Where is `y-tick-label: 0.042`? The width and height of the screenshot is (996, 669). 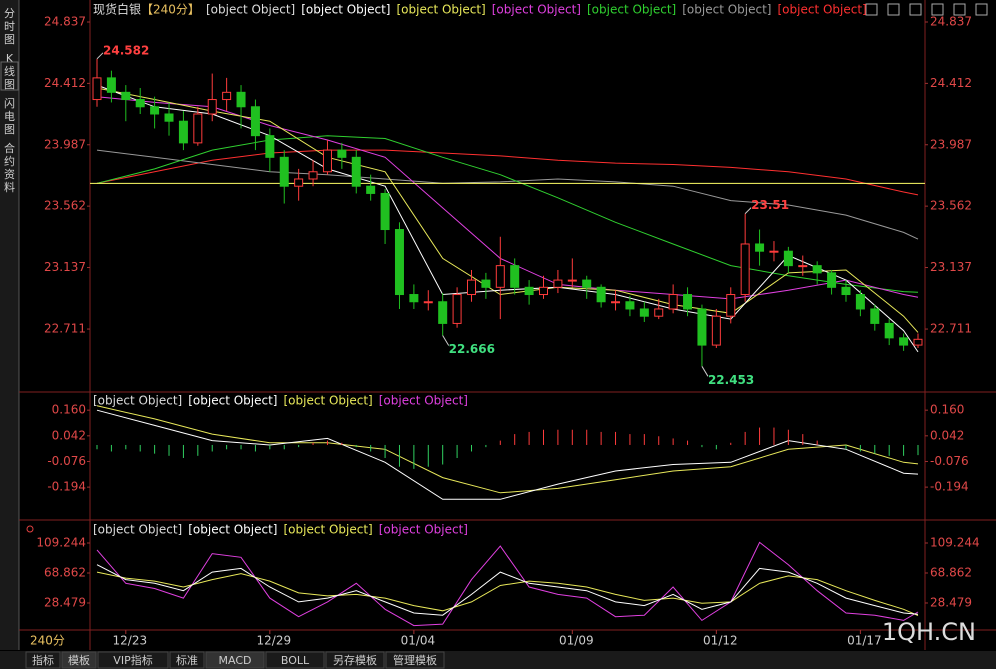 y-tick-label: 0.042 is located at coordinates (69, 435).